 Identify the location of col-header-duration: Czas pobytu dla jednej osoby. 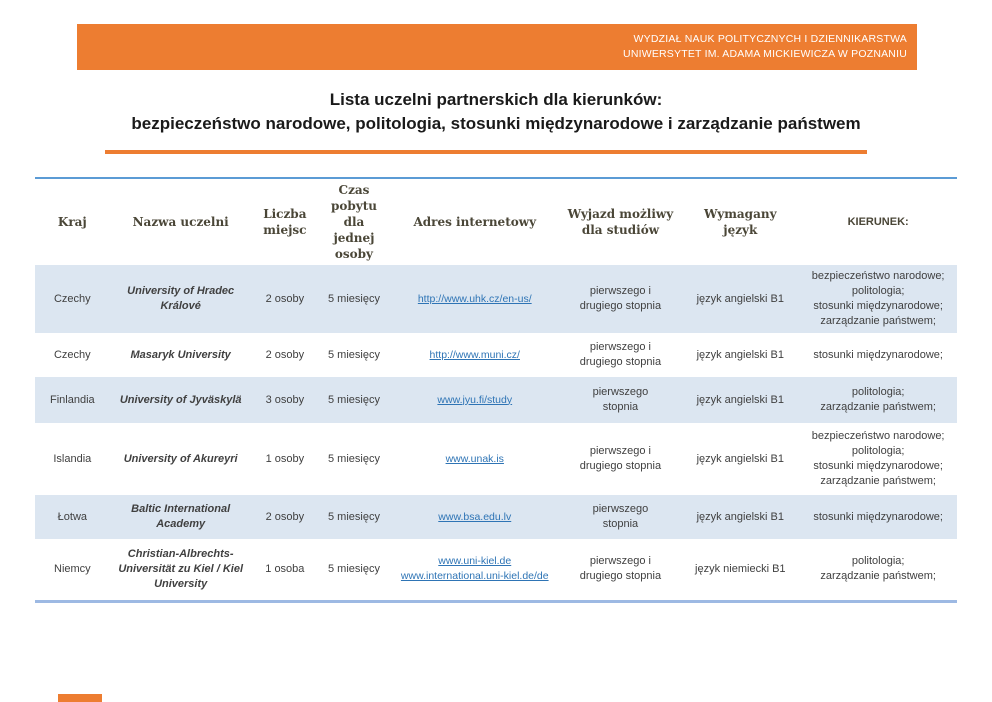
(353, 222).